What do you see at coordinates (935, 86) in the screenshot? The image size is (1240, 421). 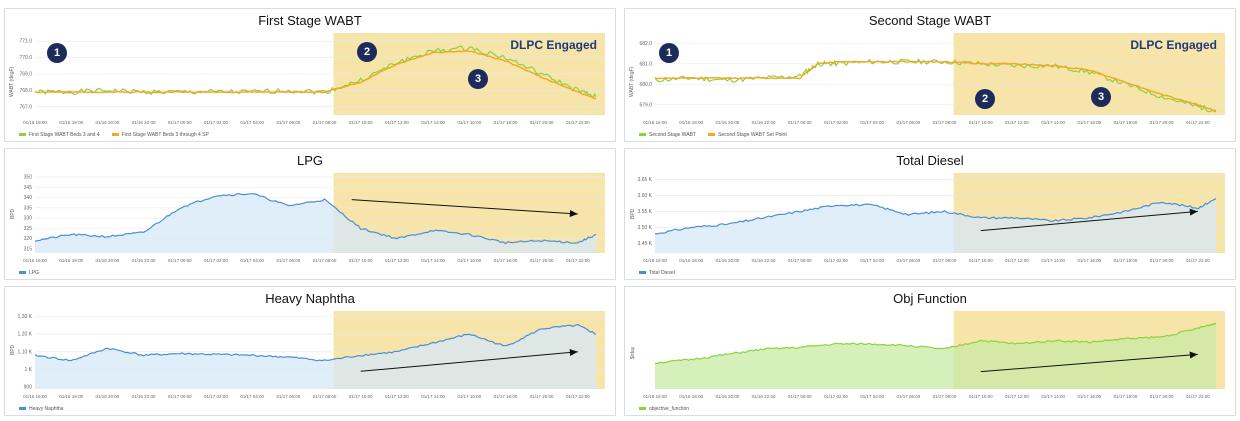 I see `series-line-second-stage-wabt-set-point` at bounding box center [935, 86].